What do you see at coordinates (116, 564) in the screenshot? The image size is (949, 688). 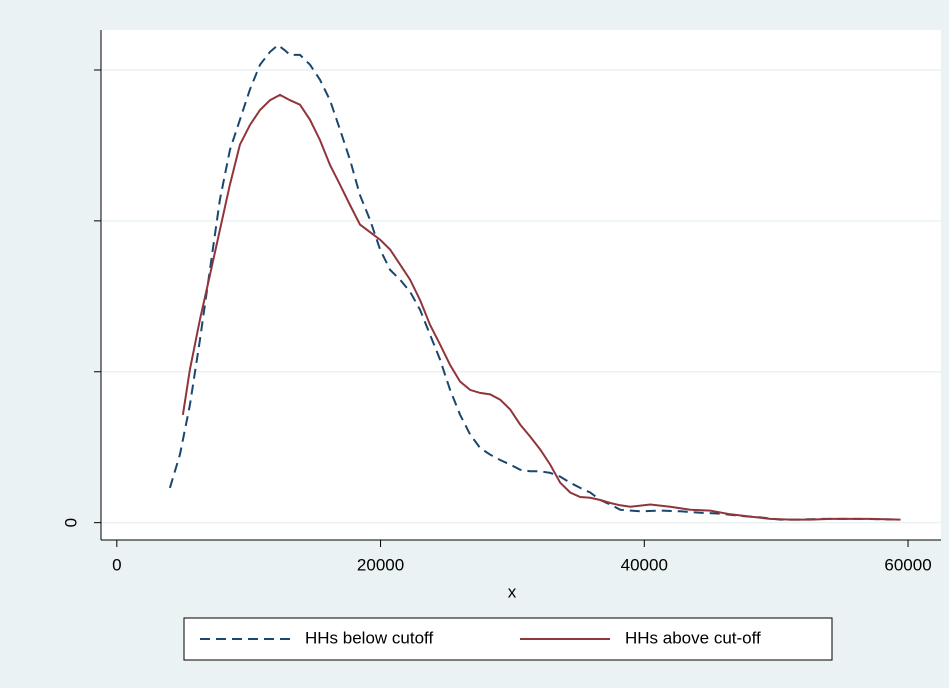 I see `x-tick-label: 0` at bounding box center [116, 564].